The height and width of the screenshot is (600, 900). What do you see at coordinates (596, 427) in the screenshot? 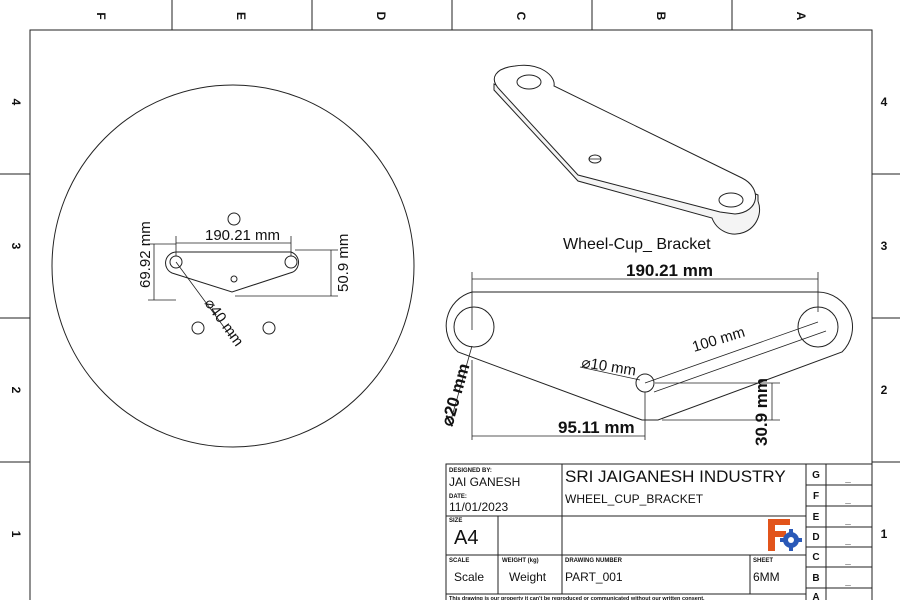
I see `dim-detail-half-width: 95.11 mm` at bounding box center [596, 427].